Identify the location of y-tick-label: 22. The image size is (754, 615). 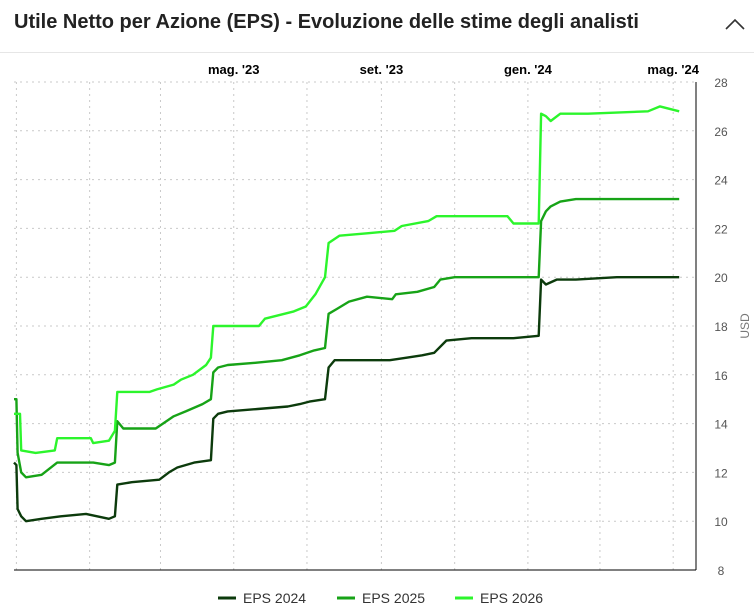
(721, 229).